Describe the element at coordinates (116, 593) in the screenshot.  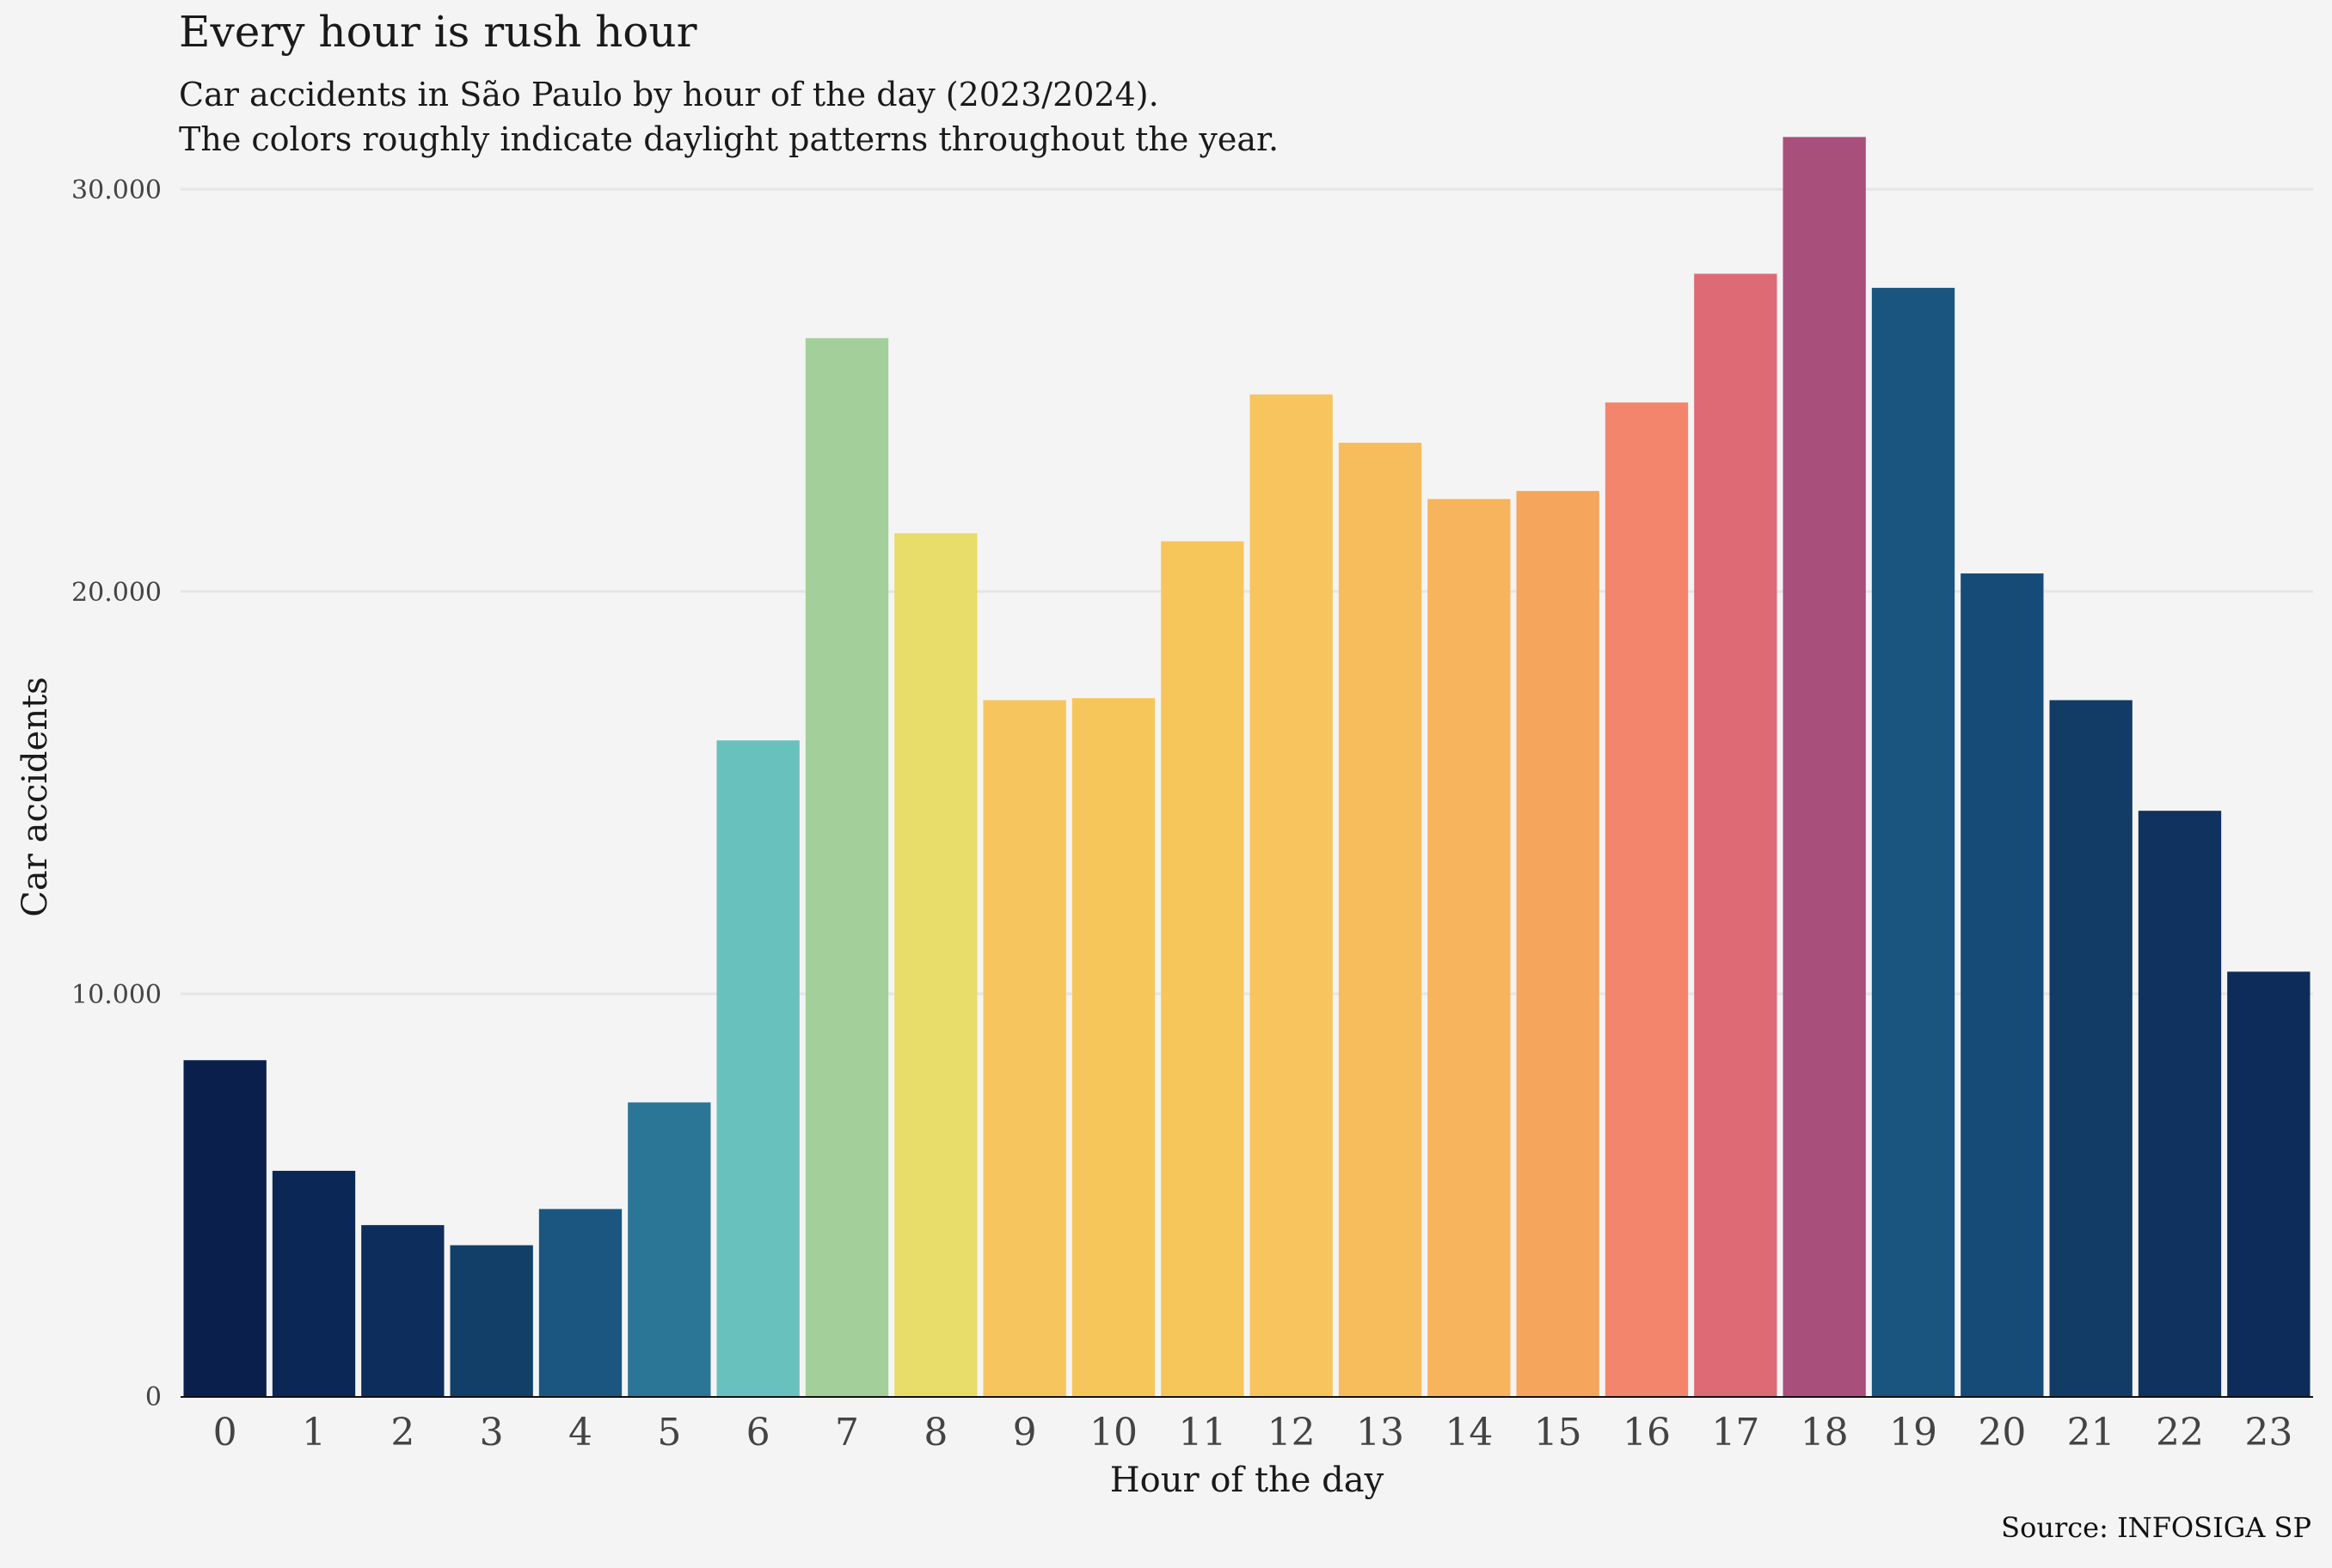
I see `y-tick-label: 20.000` at that location.